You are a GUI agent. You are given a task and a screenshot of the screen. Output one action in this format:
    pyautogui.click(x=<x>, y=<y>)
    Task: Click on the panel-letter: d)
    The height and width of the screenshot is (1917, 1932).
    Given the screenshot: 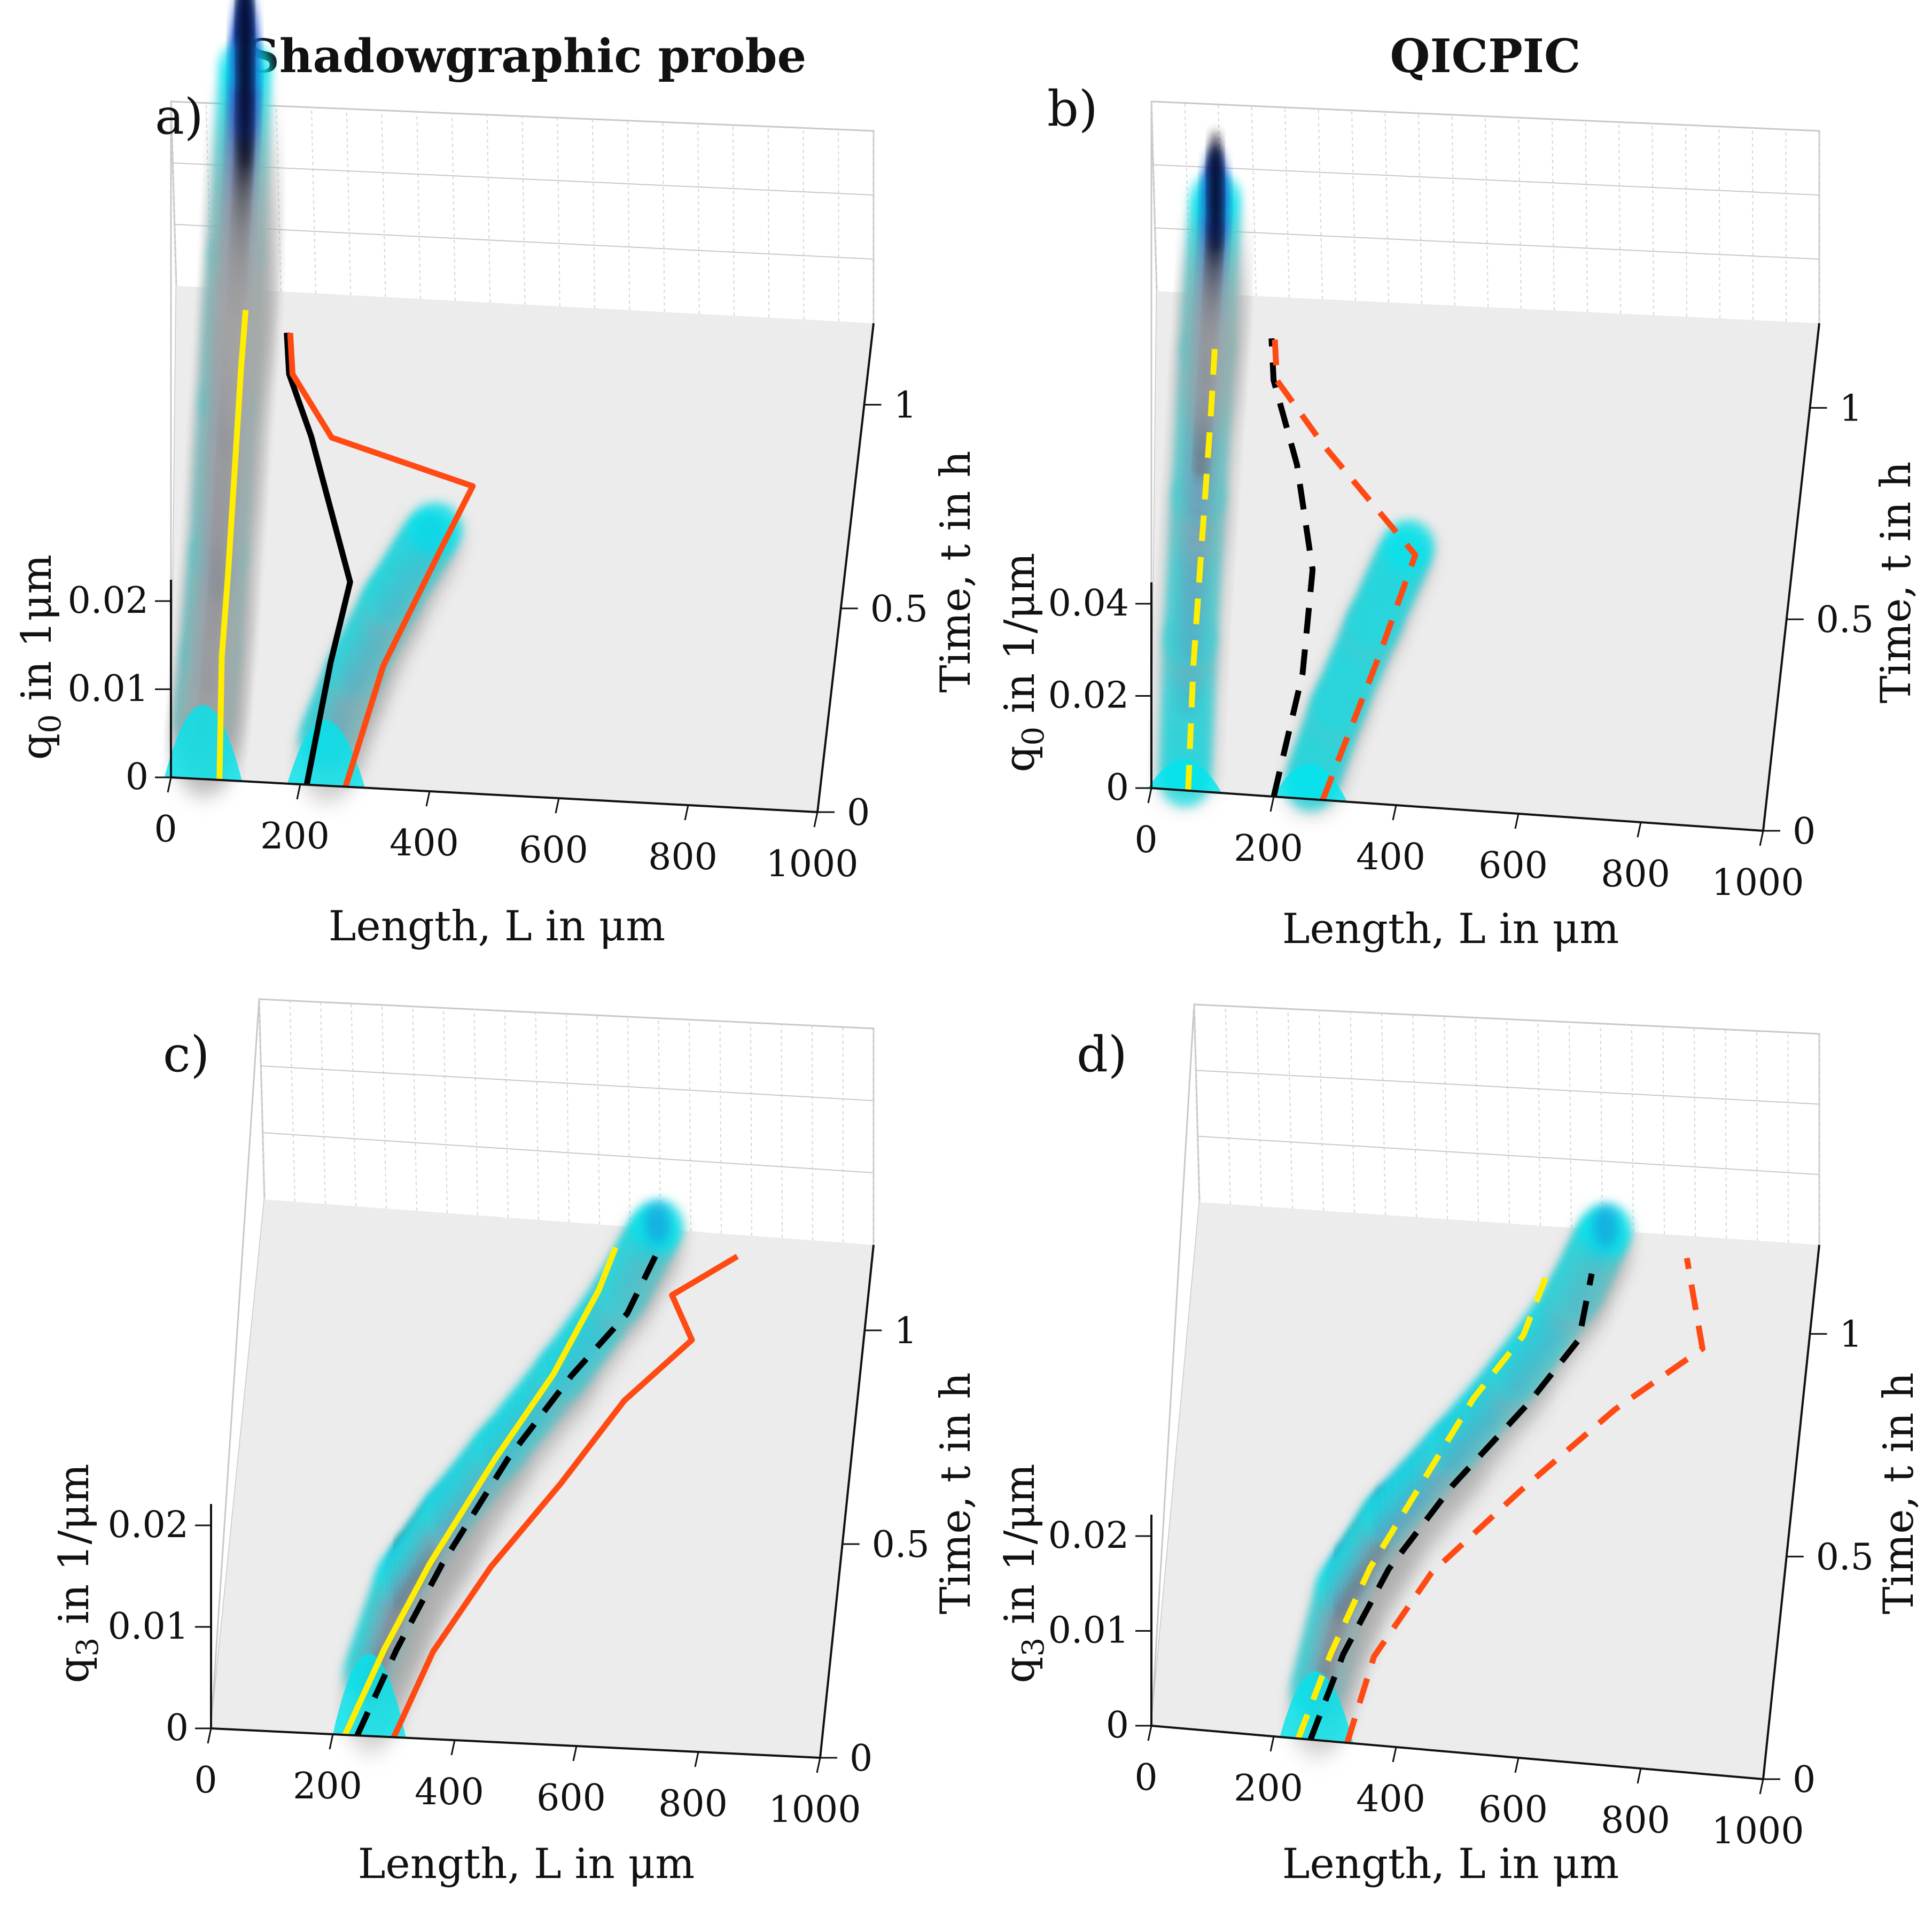 What is the action you would take?
    pyautogui.click(x=1102, y=1054)
    